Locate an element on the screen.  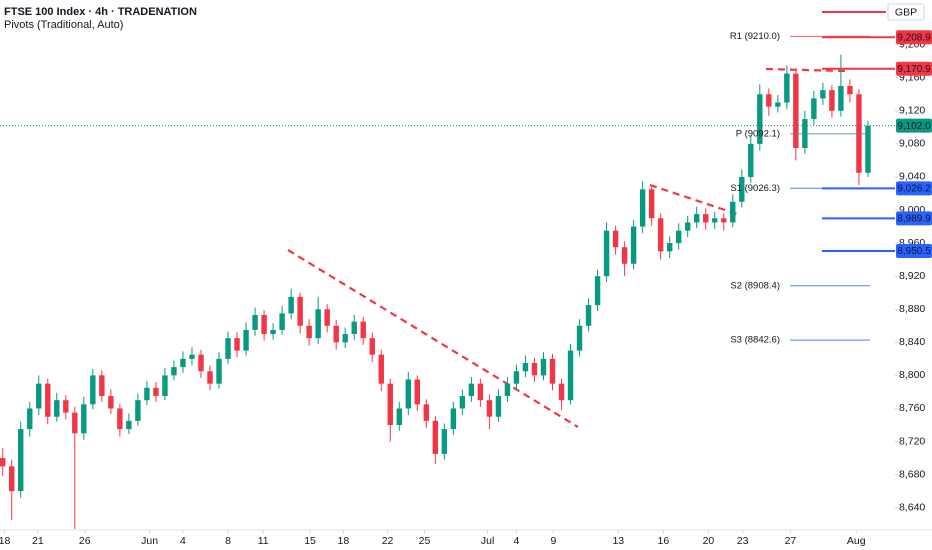
price-tag-label: 9,026.2 is located at coordinates (914, 188).